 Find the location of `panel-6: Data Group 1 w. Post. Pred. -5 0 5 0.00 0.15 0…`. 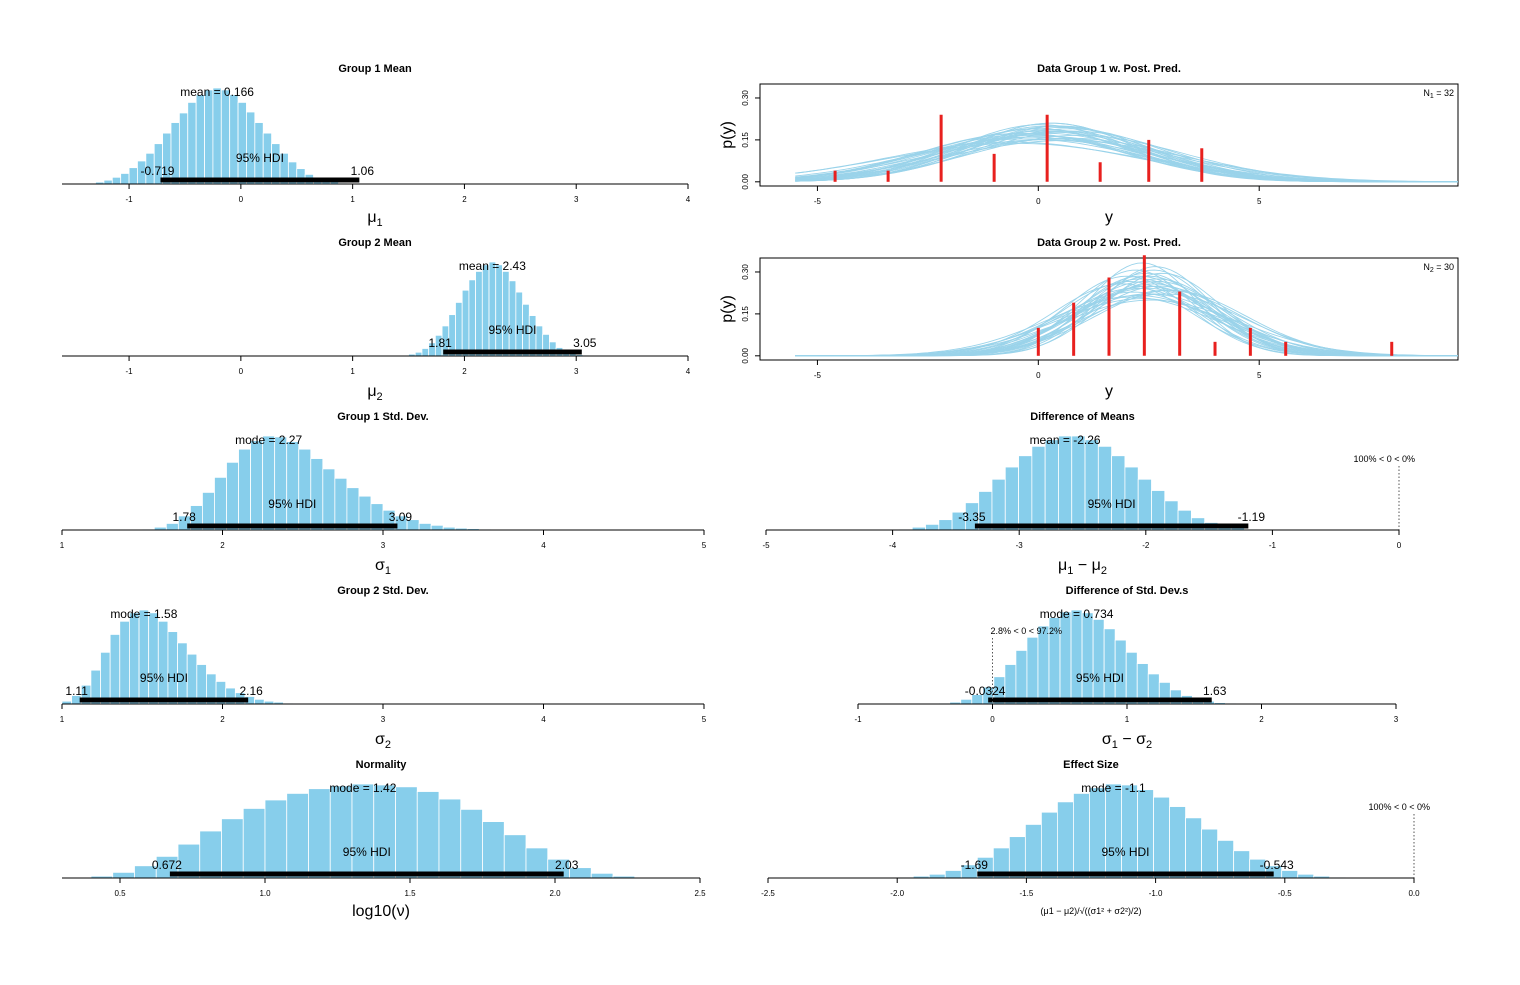

panel-6: Data Group 1 w. Post. Pred. -5 0 5 0.00 0.15 0… is located at coordinates (1089, 144).